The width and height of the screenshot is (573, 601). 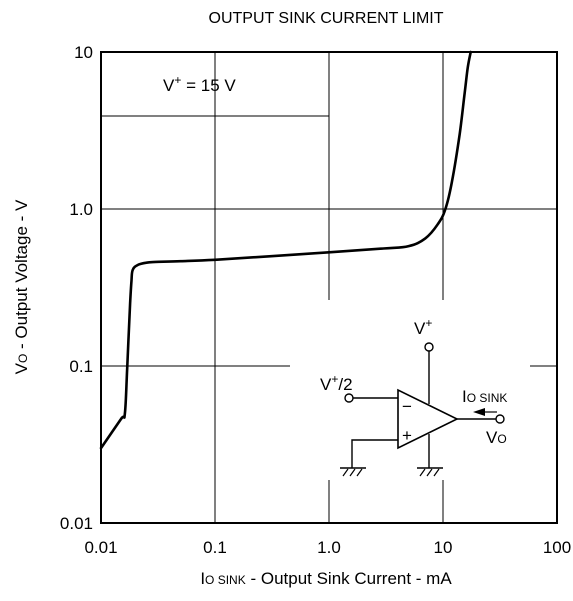 What do you see at coordinates (349, 398) in the screenshot?
I see `bias-terminal` at bounding box center [349, 398].